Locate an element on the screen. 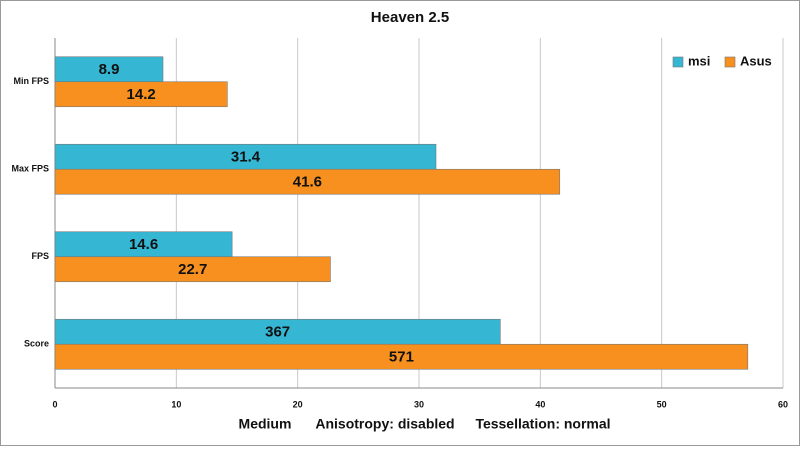 The image size is (800, 451). value-label: 41.6 is located at coordinates (307, 182).